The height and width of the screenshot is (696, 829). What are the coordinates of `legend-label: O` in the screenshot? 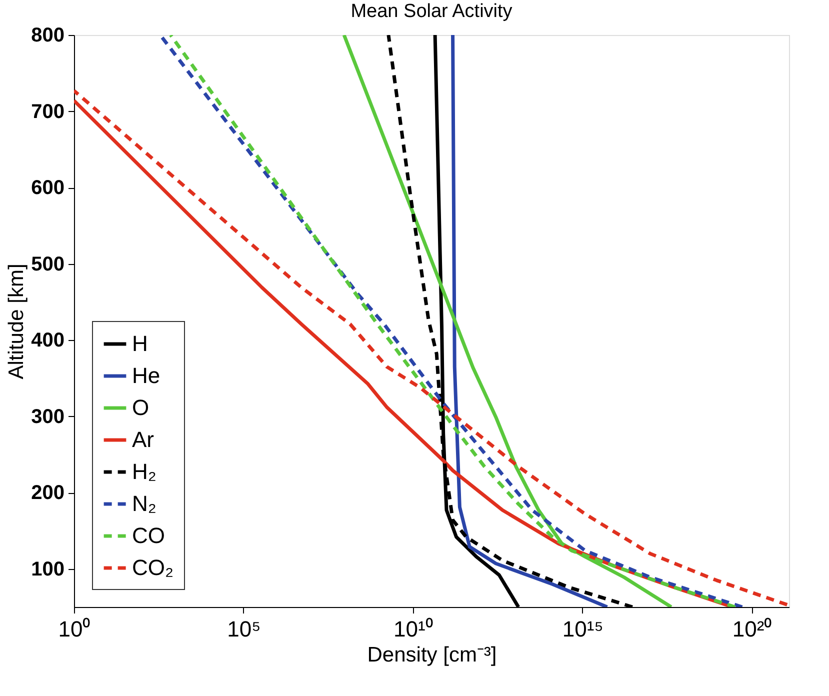 It's located at (141, 407).